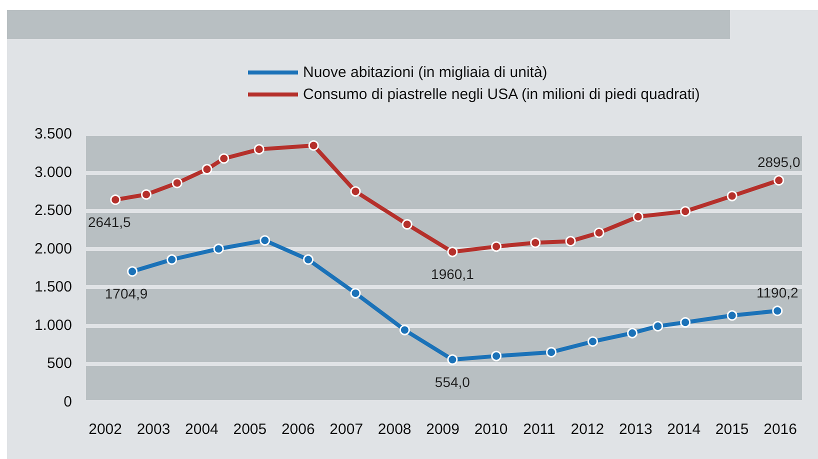 This screenshot has height=459, width=818. I want to click on x-tick-label: 2010, so click(491, 429).